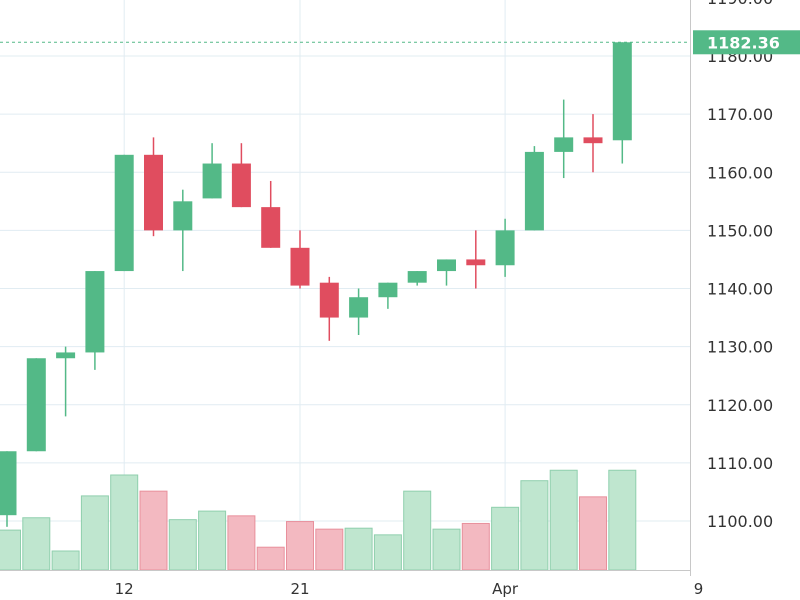  I want to click on time-tick-label: Apr, so click(505, 589).